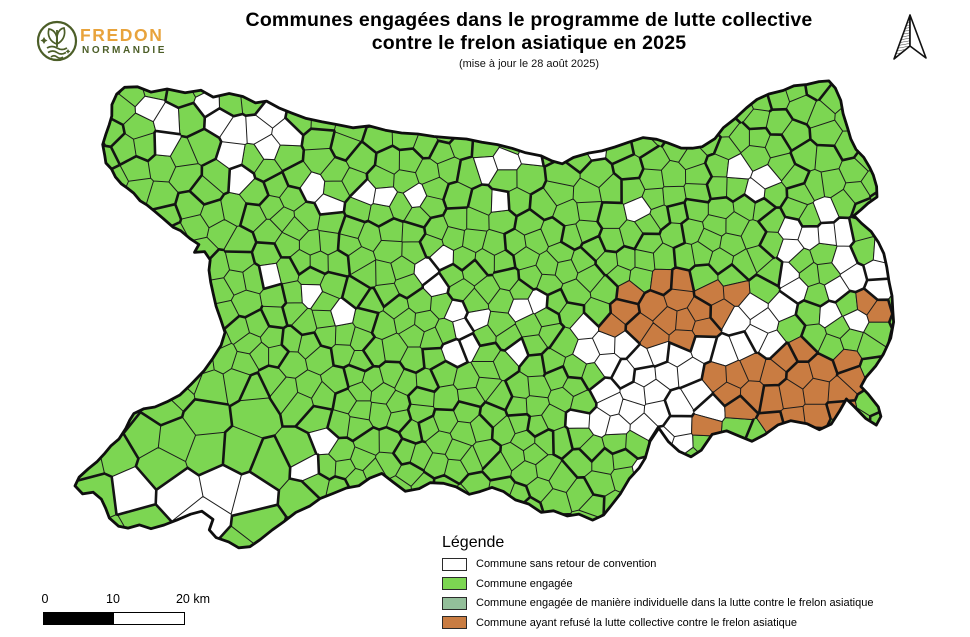 The height and width of the screenshot is (637, 970). Describe the element at coordinates (910, 37) in the screenshot. I see `north-arrow-icon` at that location.